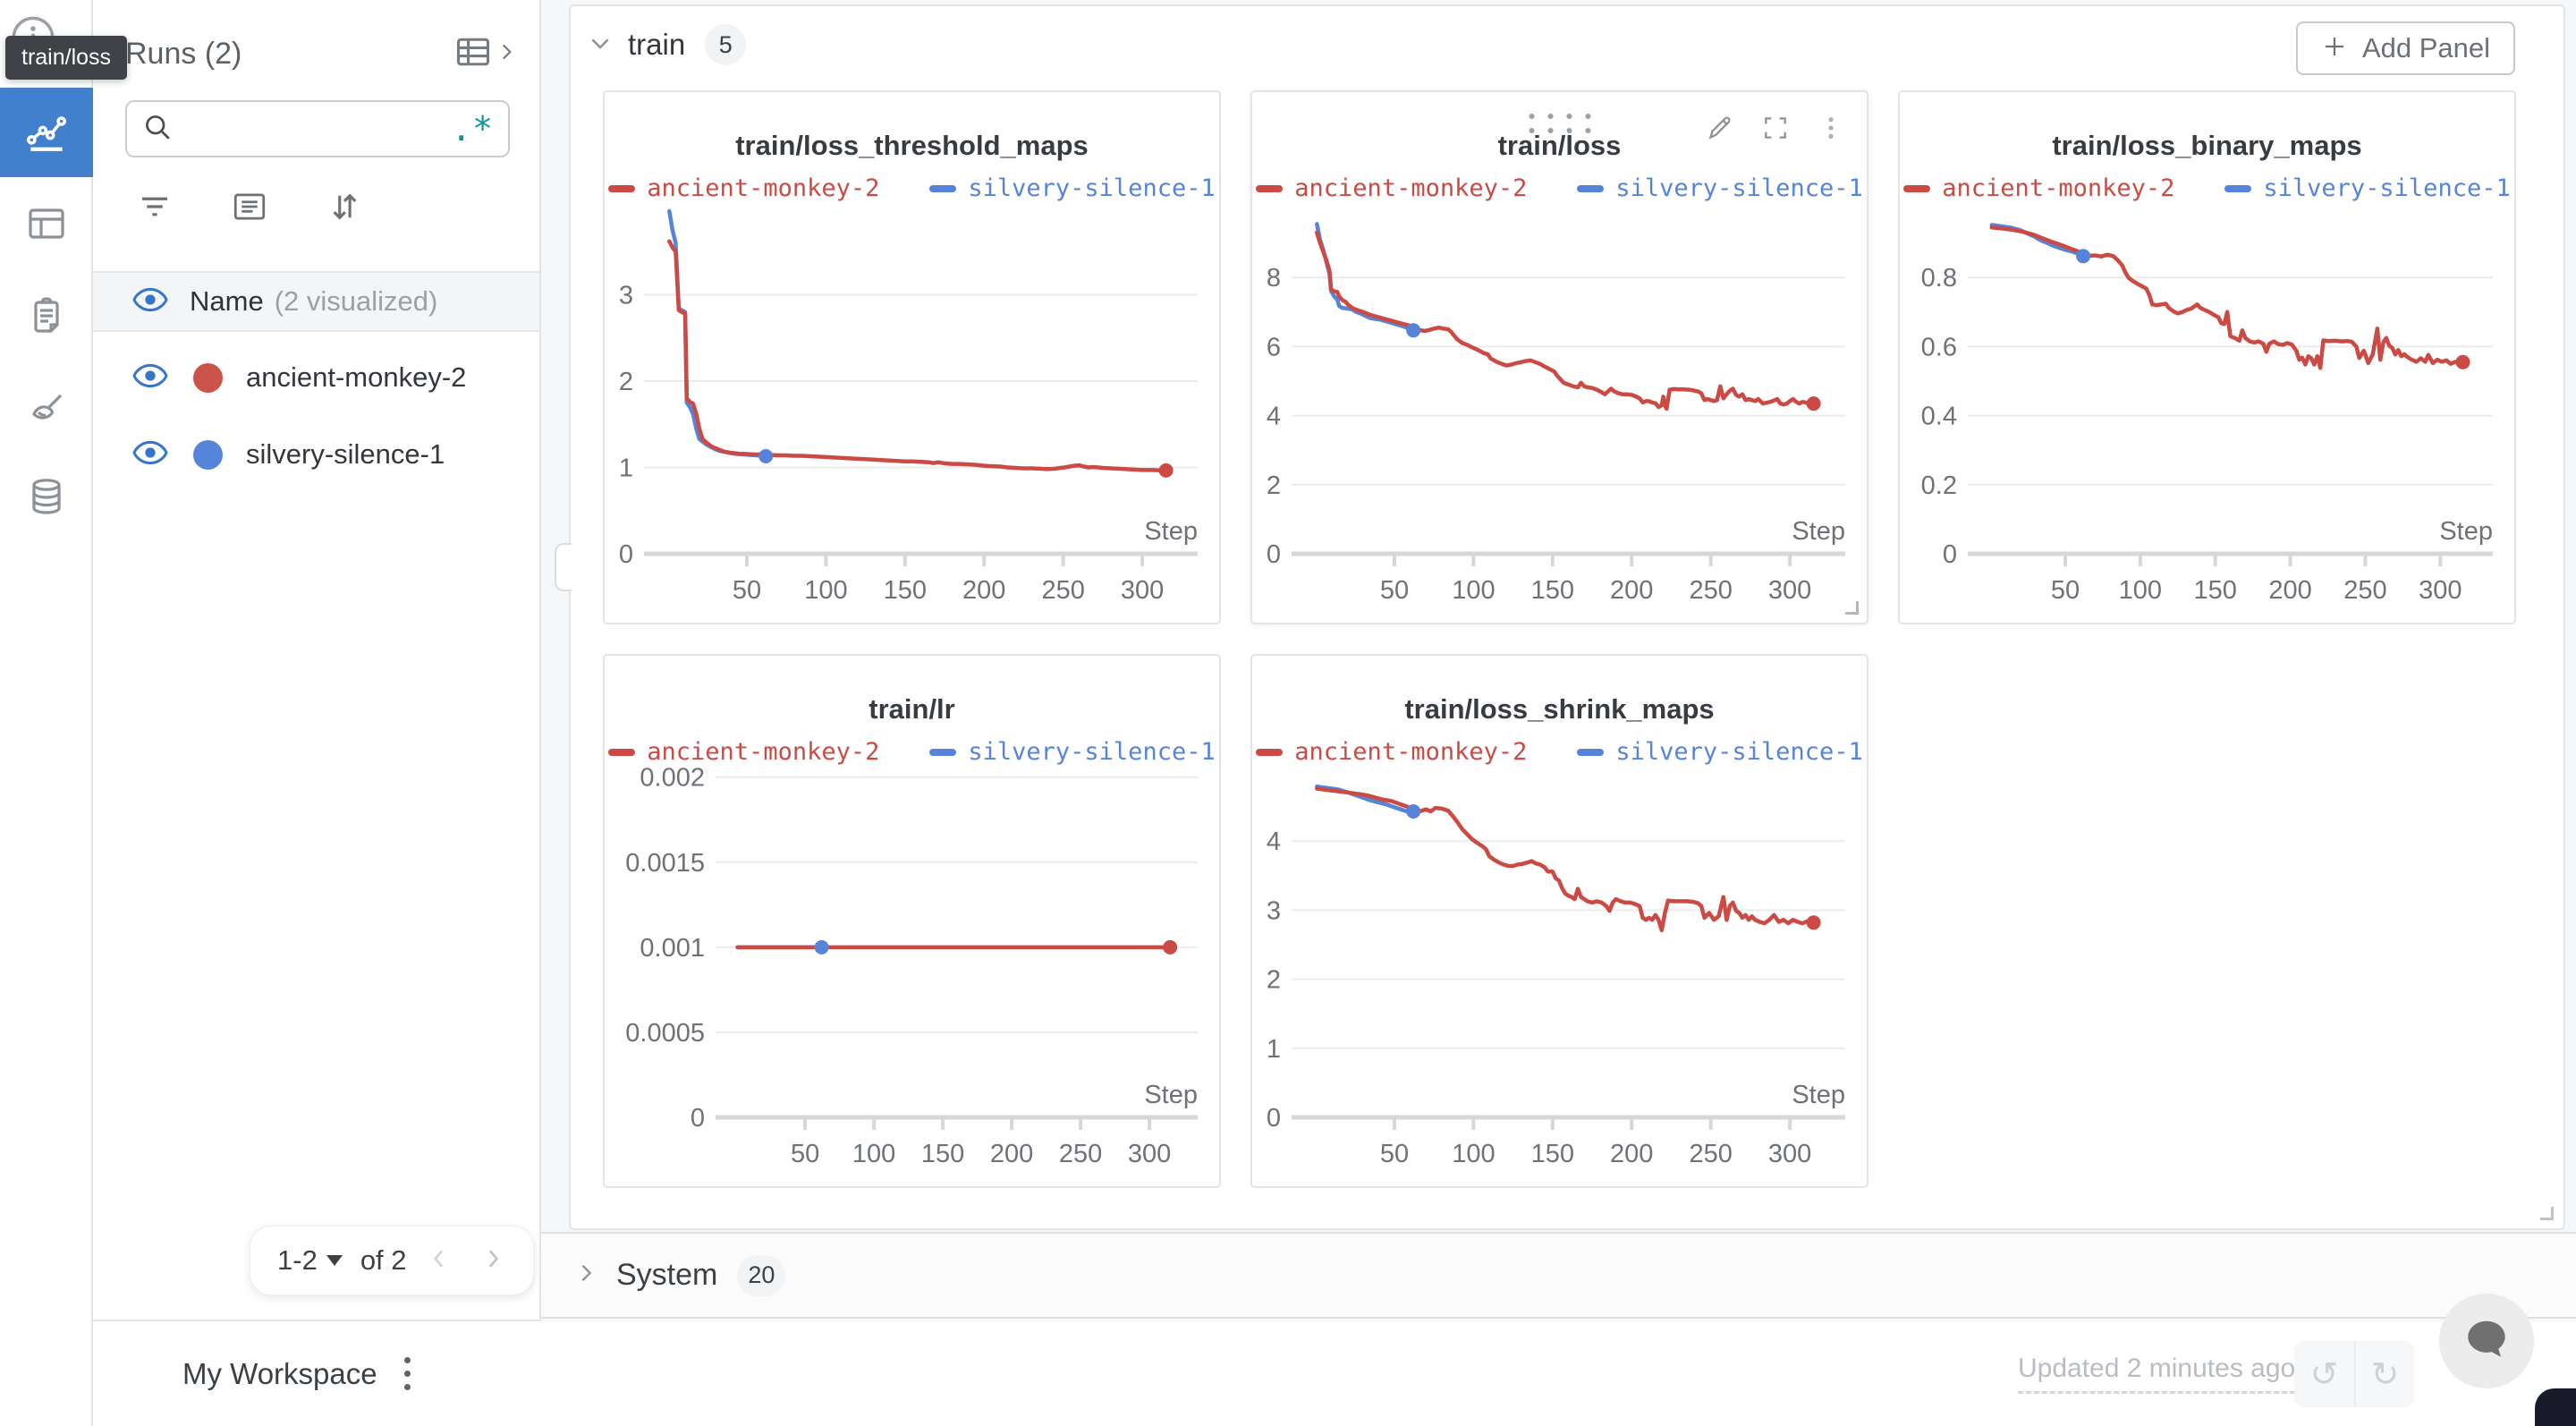  I want to click on svg-text: 4, so click(1274, 417).